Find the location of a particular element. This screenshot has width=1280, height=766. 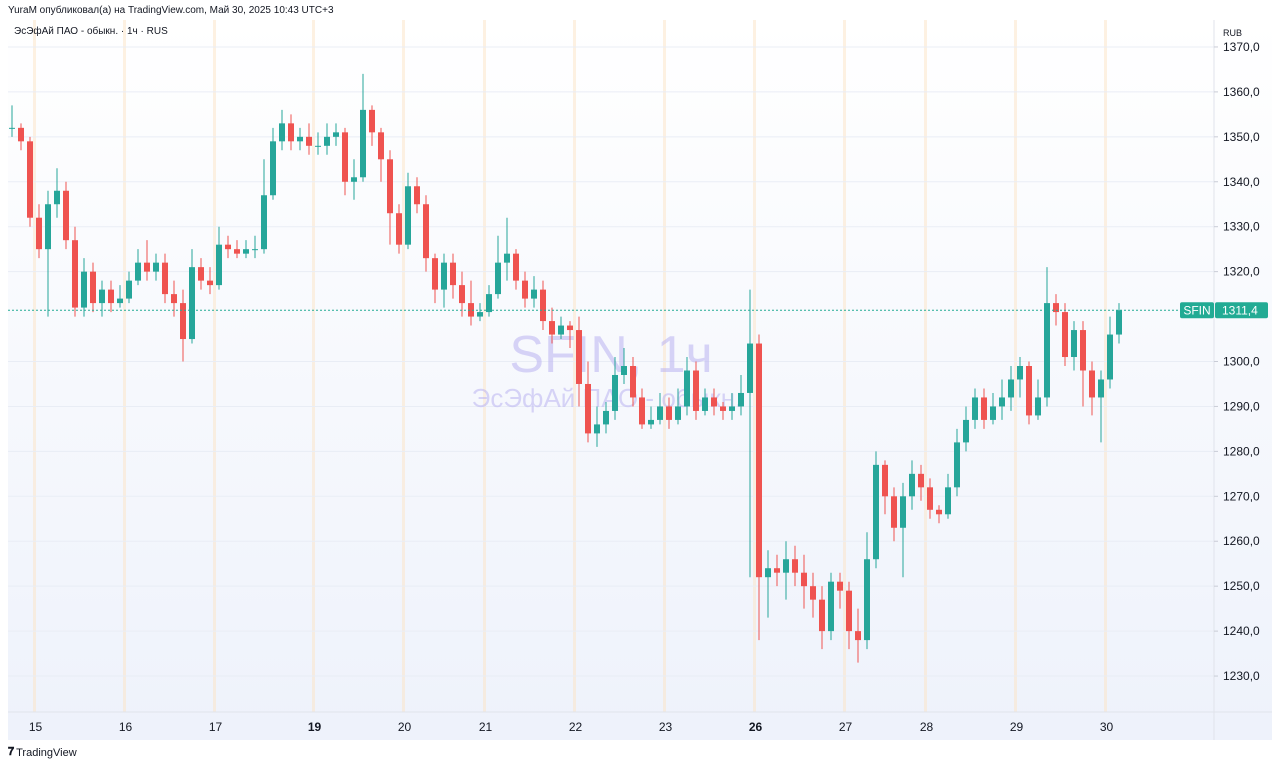

x-tick-label: 22 is located at coordinates (576, 727).